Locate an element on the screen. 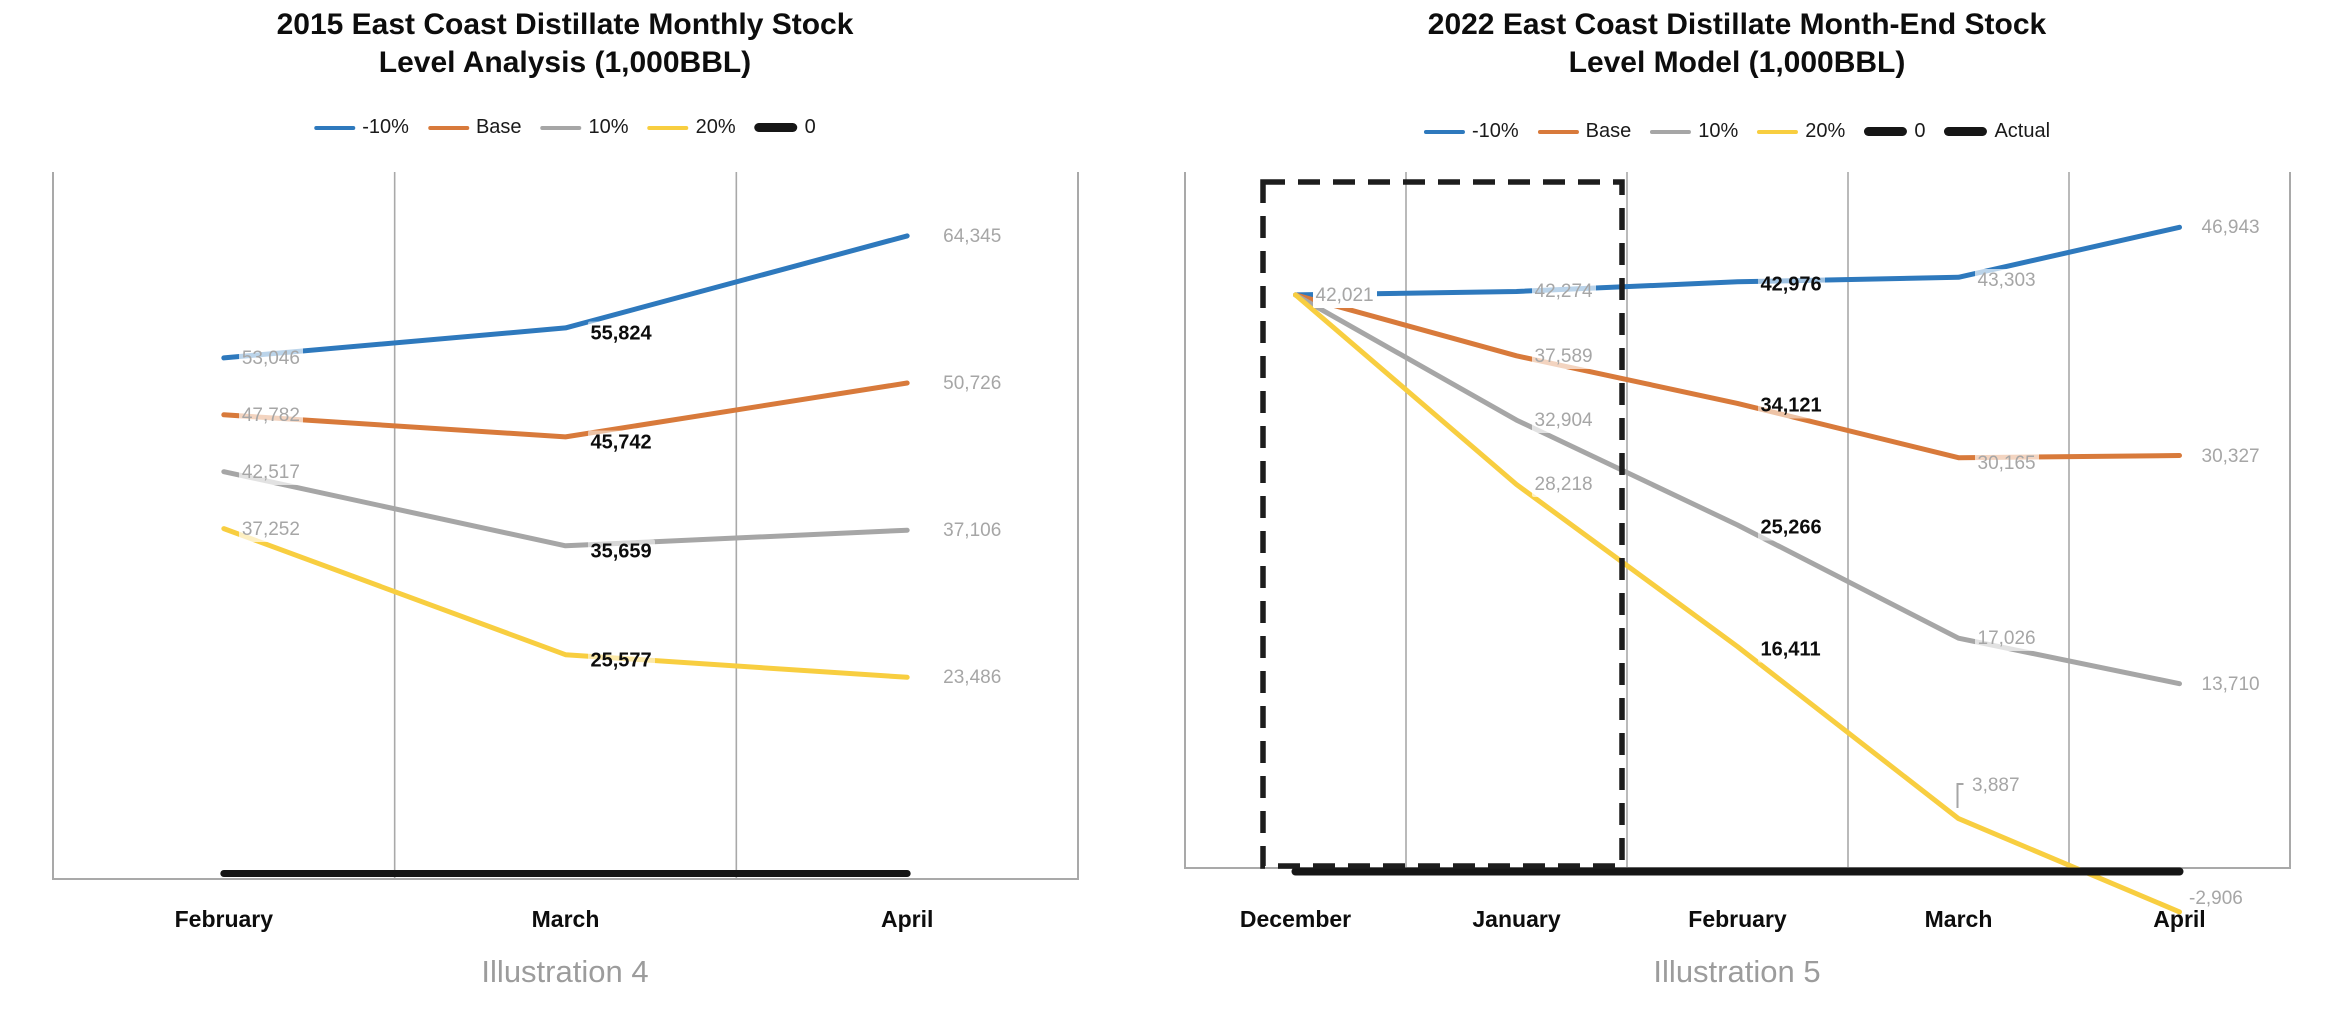 The height and width of the screenshot is (1016, 2340). caption-illustration-5: Illustration 5 is located at coordinates (1737, 971).